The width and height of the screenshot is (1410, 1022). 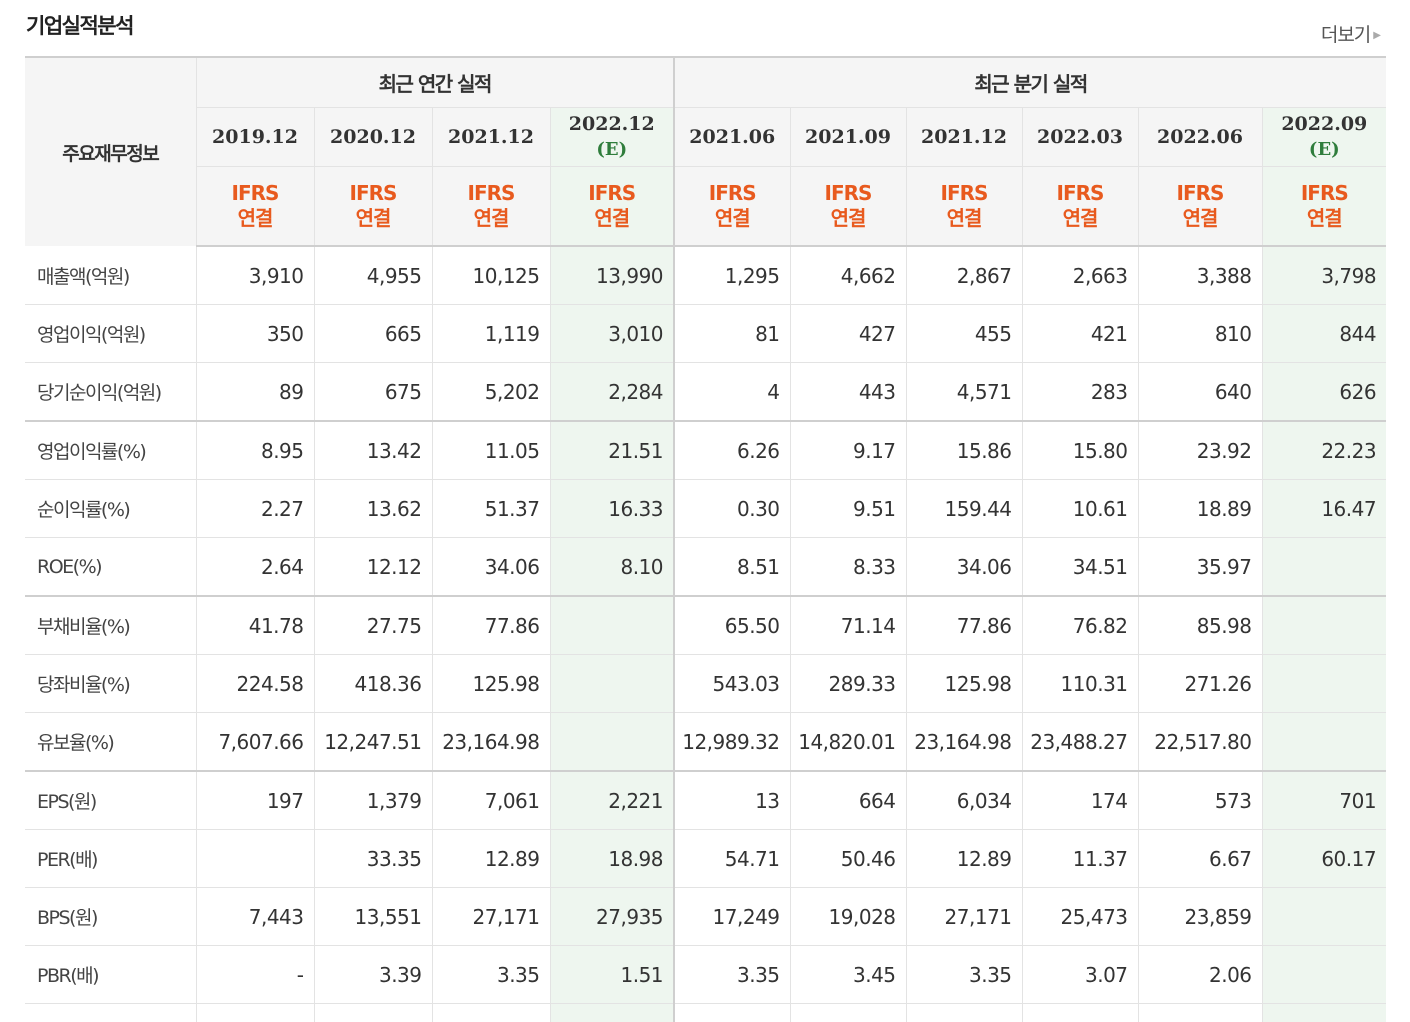 What do you see at coordinates (732, 137) in the screenshot?
I see `period-header: 2021.06` at bounding box center [732, 137].